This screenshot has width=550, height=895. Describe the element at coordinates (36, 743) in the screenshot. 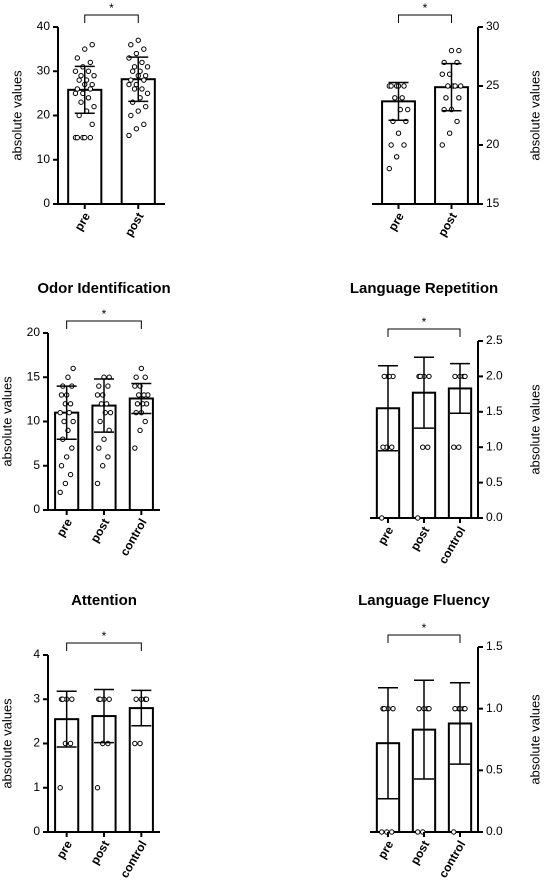

I see `y-tick-label: 2` at that location.